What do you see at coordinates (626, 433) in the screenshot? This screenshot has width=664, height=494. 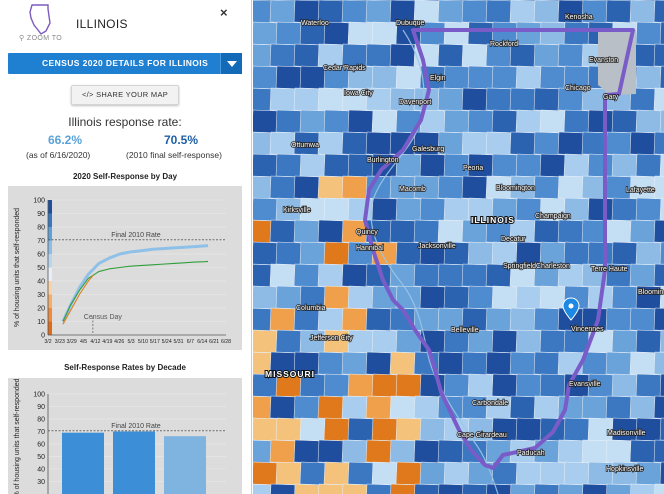 I see `city-label: Madisonville` at bounding box center [626, 433].